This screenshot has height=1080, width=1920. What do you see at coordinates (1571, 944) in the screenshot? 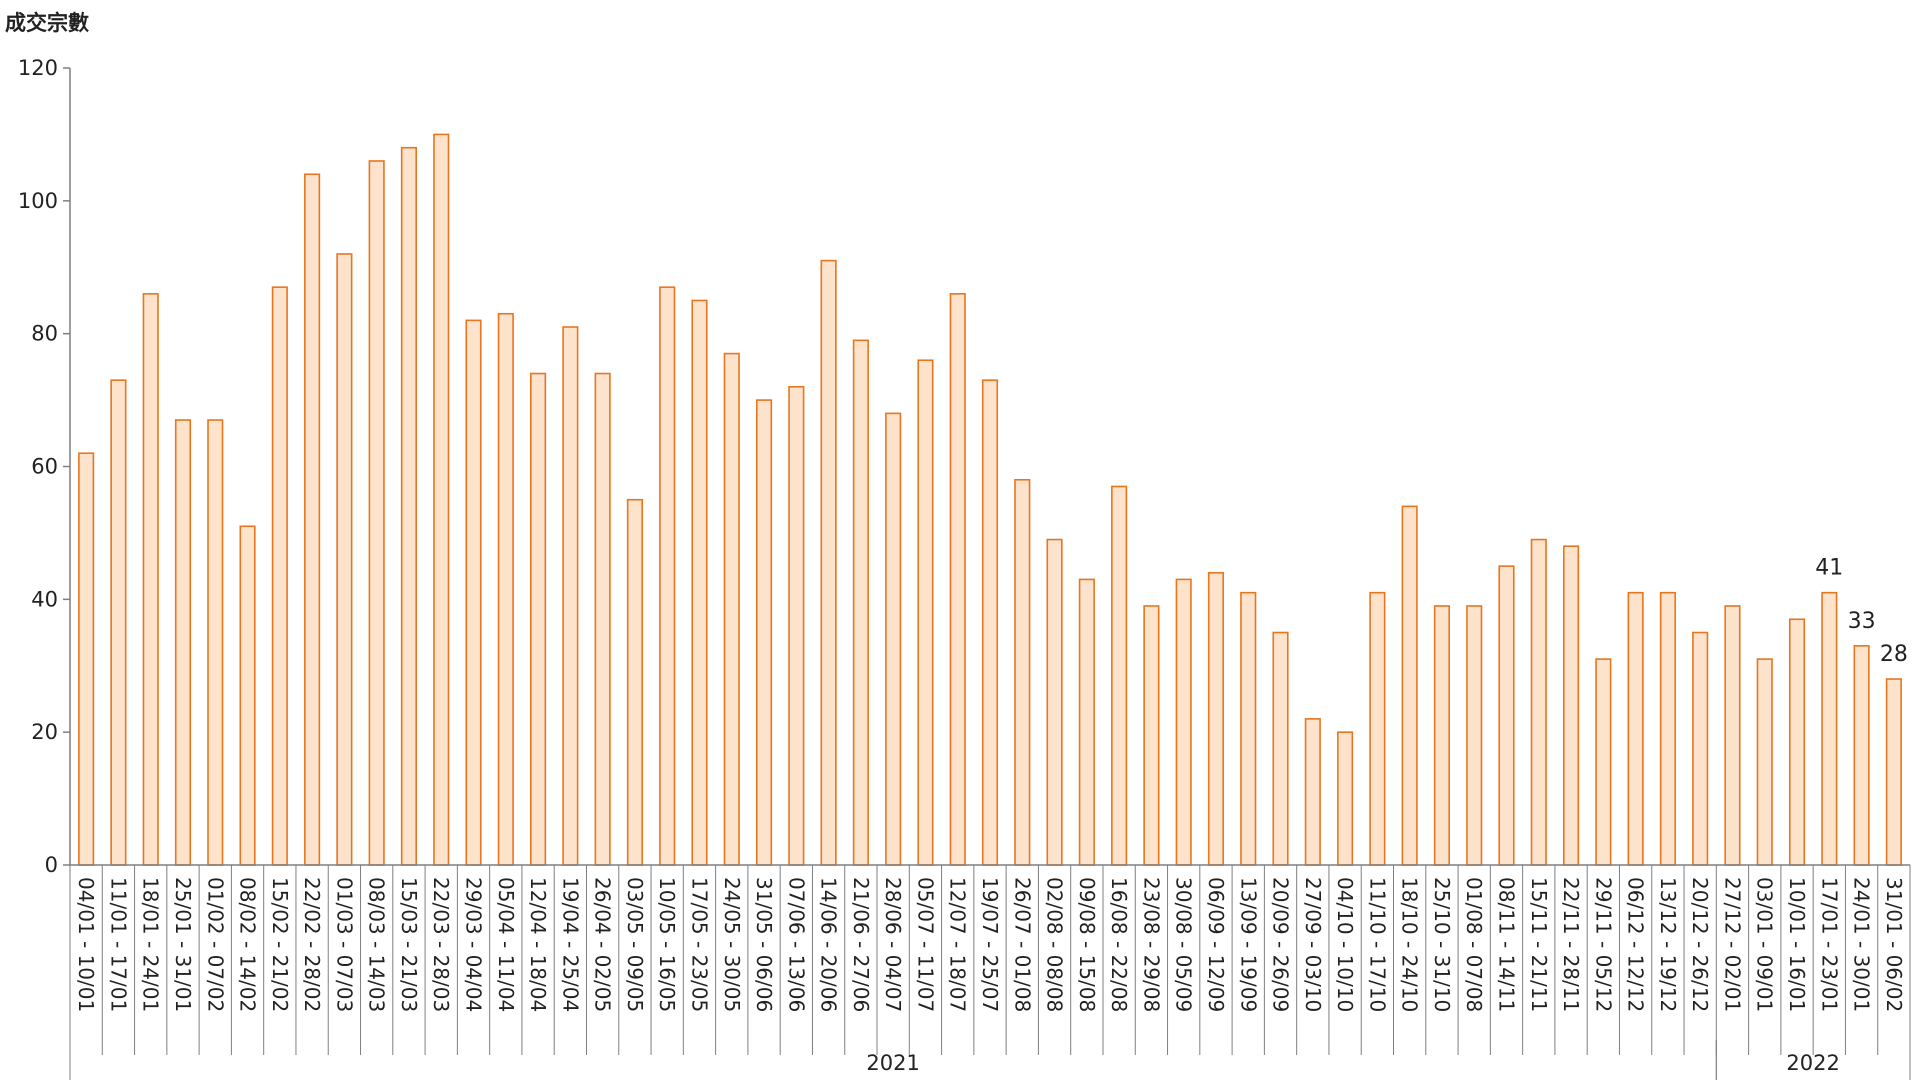
I see `x-tick-label: 22/11 - 28/11` at bounding box center [1571, 944].